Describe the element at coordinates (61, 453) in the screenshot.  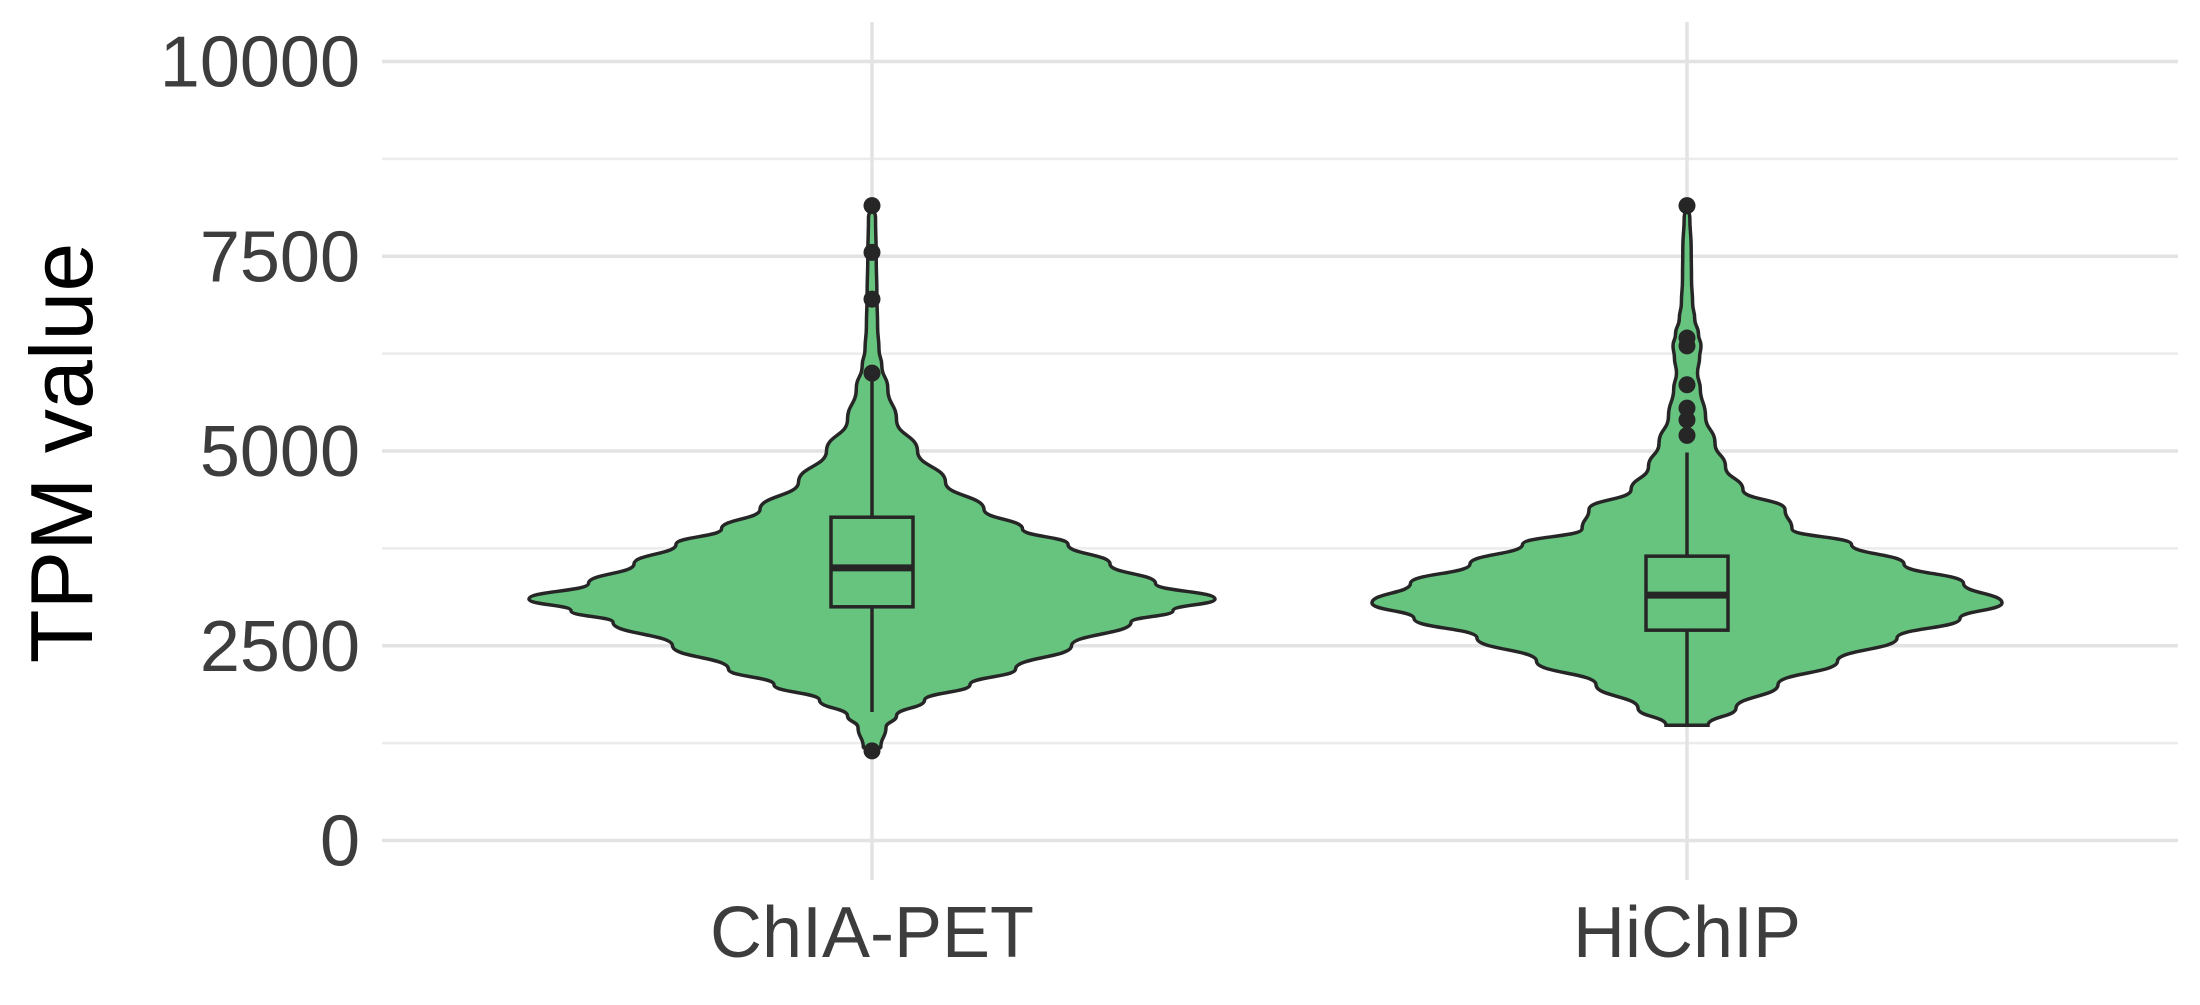
I see `y-axis-title: TPM value` at that location.